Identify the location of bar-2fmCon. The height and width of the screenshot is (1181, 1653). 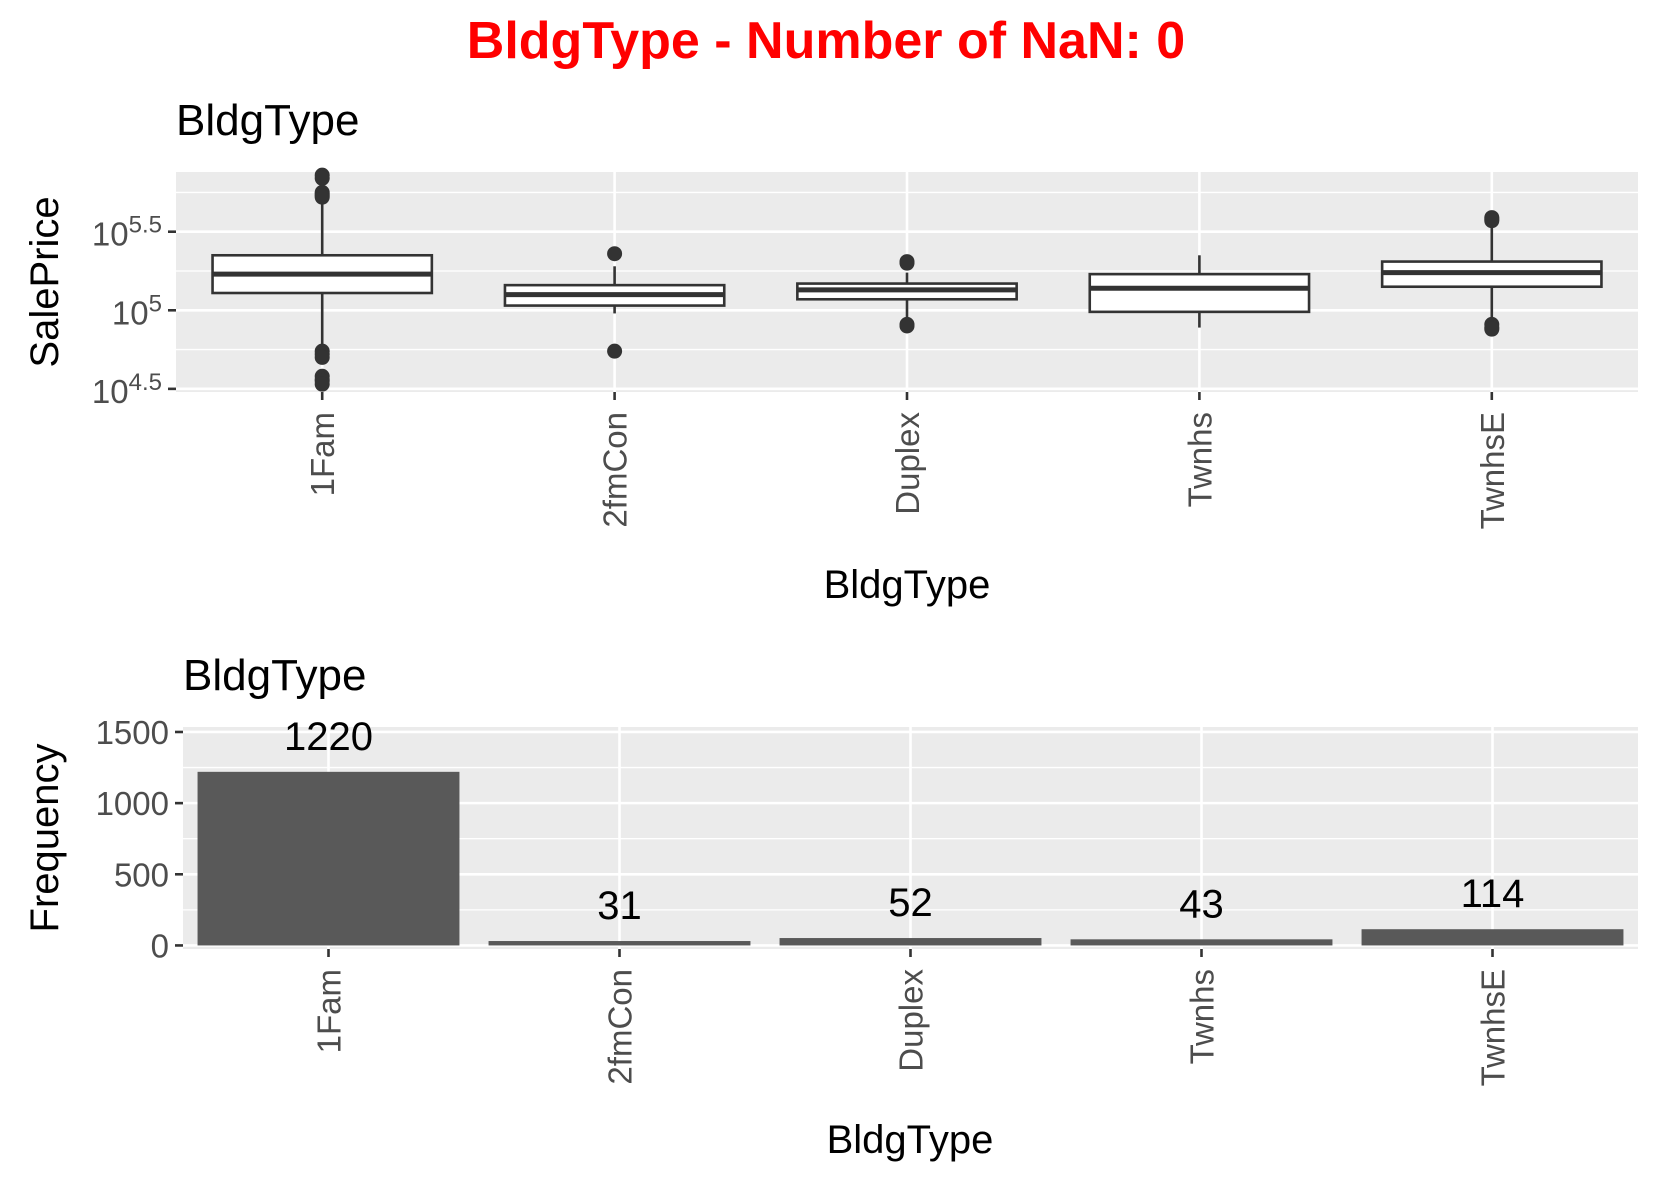
(619, 943).